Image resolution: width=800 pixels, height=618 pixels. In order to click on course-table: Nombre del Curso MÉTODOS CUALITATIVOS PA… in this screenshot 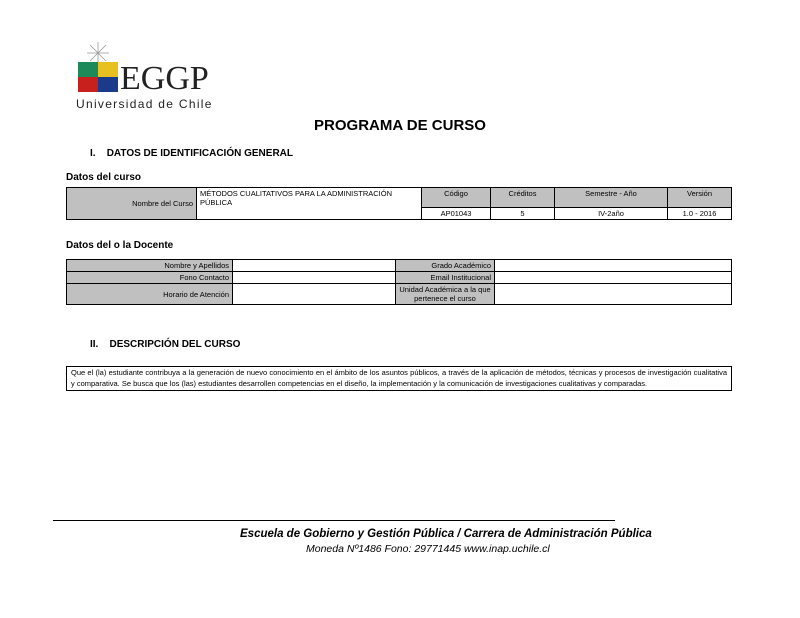, I will do `click(399, 203)`.